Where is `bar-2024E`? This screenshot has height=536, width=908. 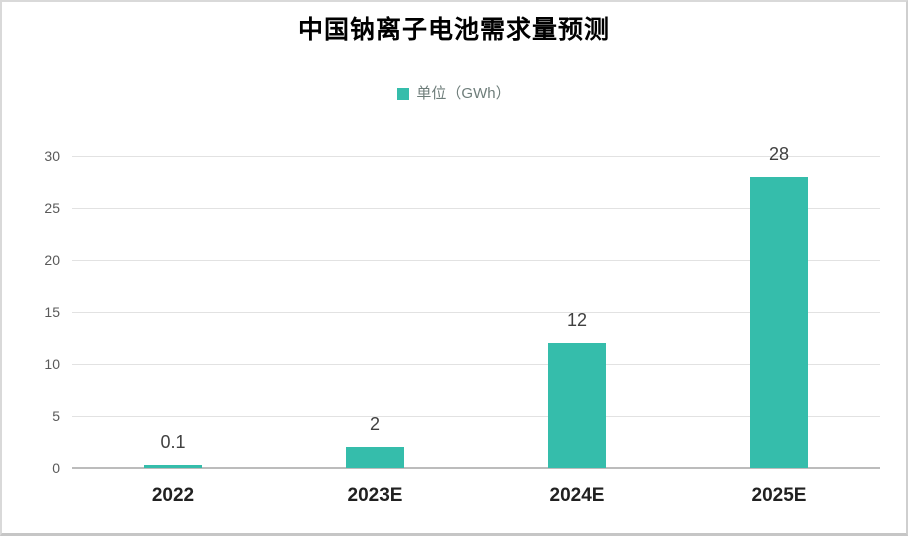 bar-2024E is located at coordinates (577, 405).